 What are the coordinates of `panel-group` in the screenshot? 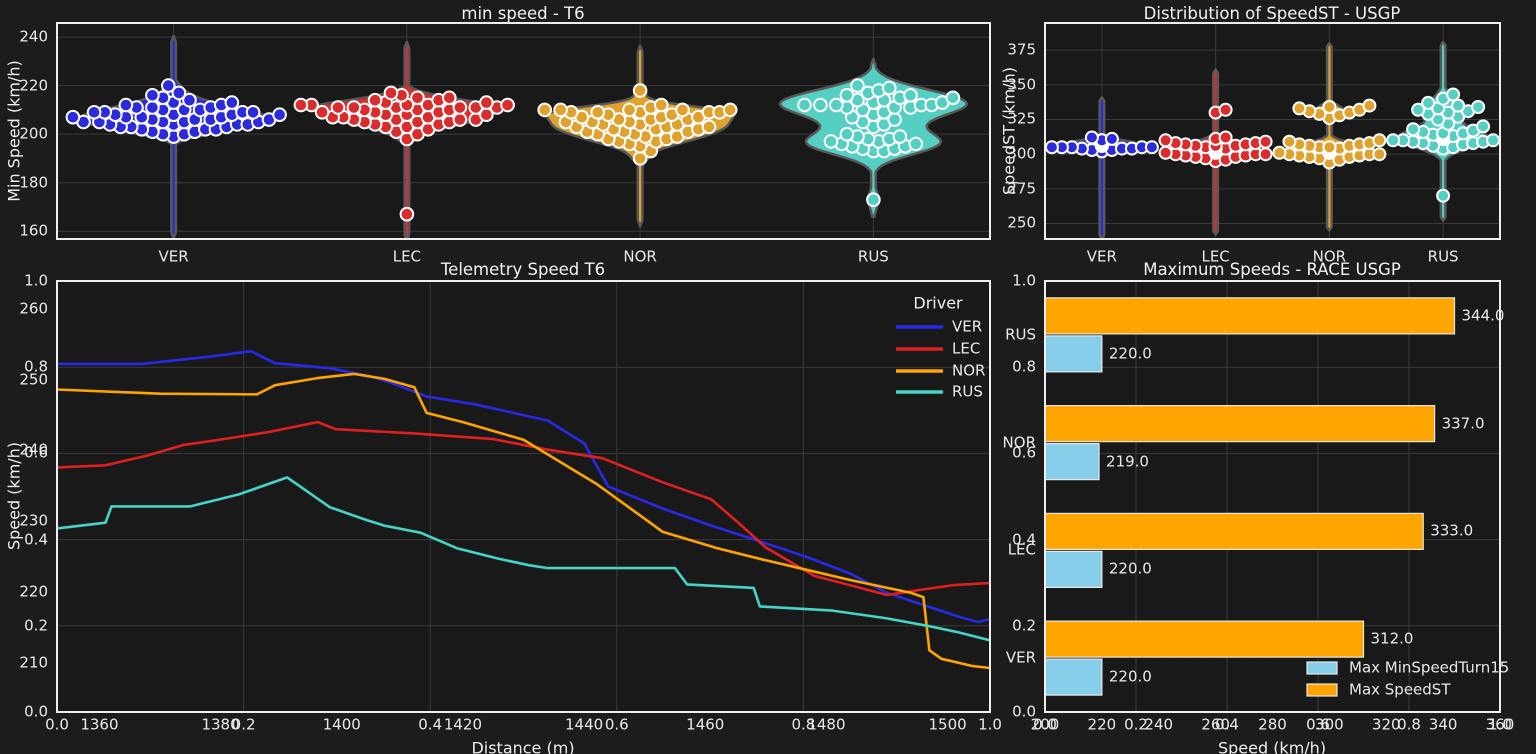 It's located at (1272, 131).